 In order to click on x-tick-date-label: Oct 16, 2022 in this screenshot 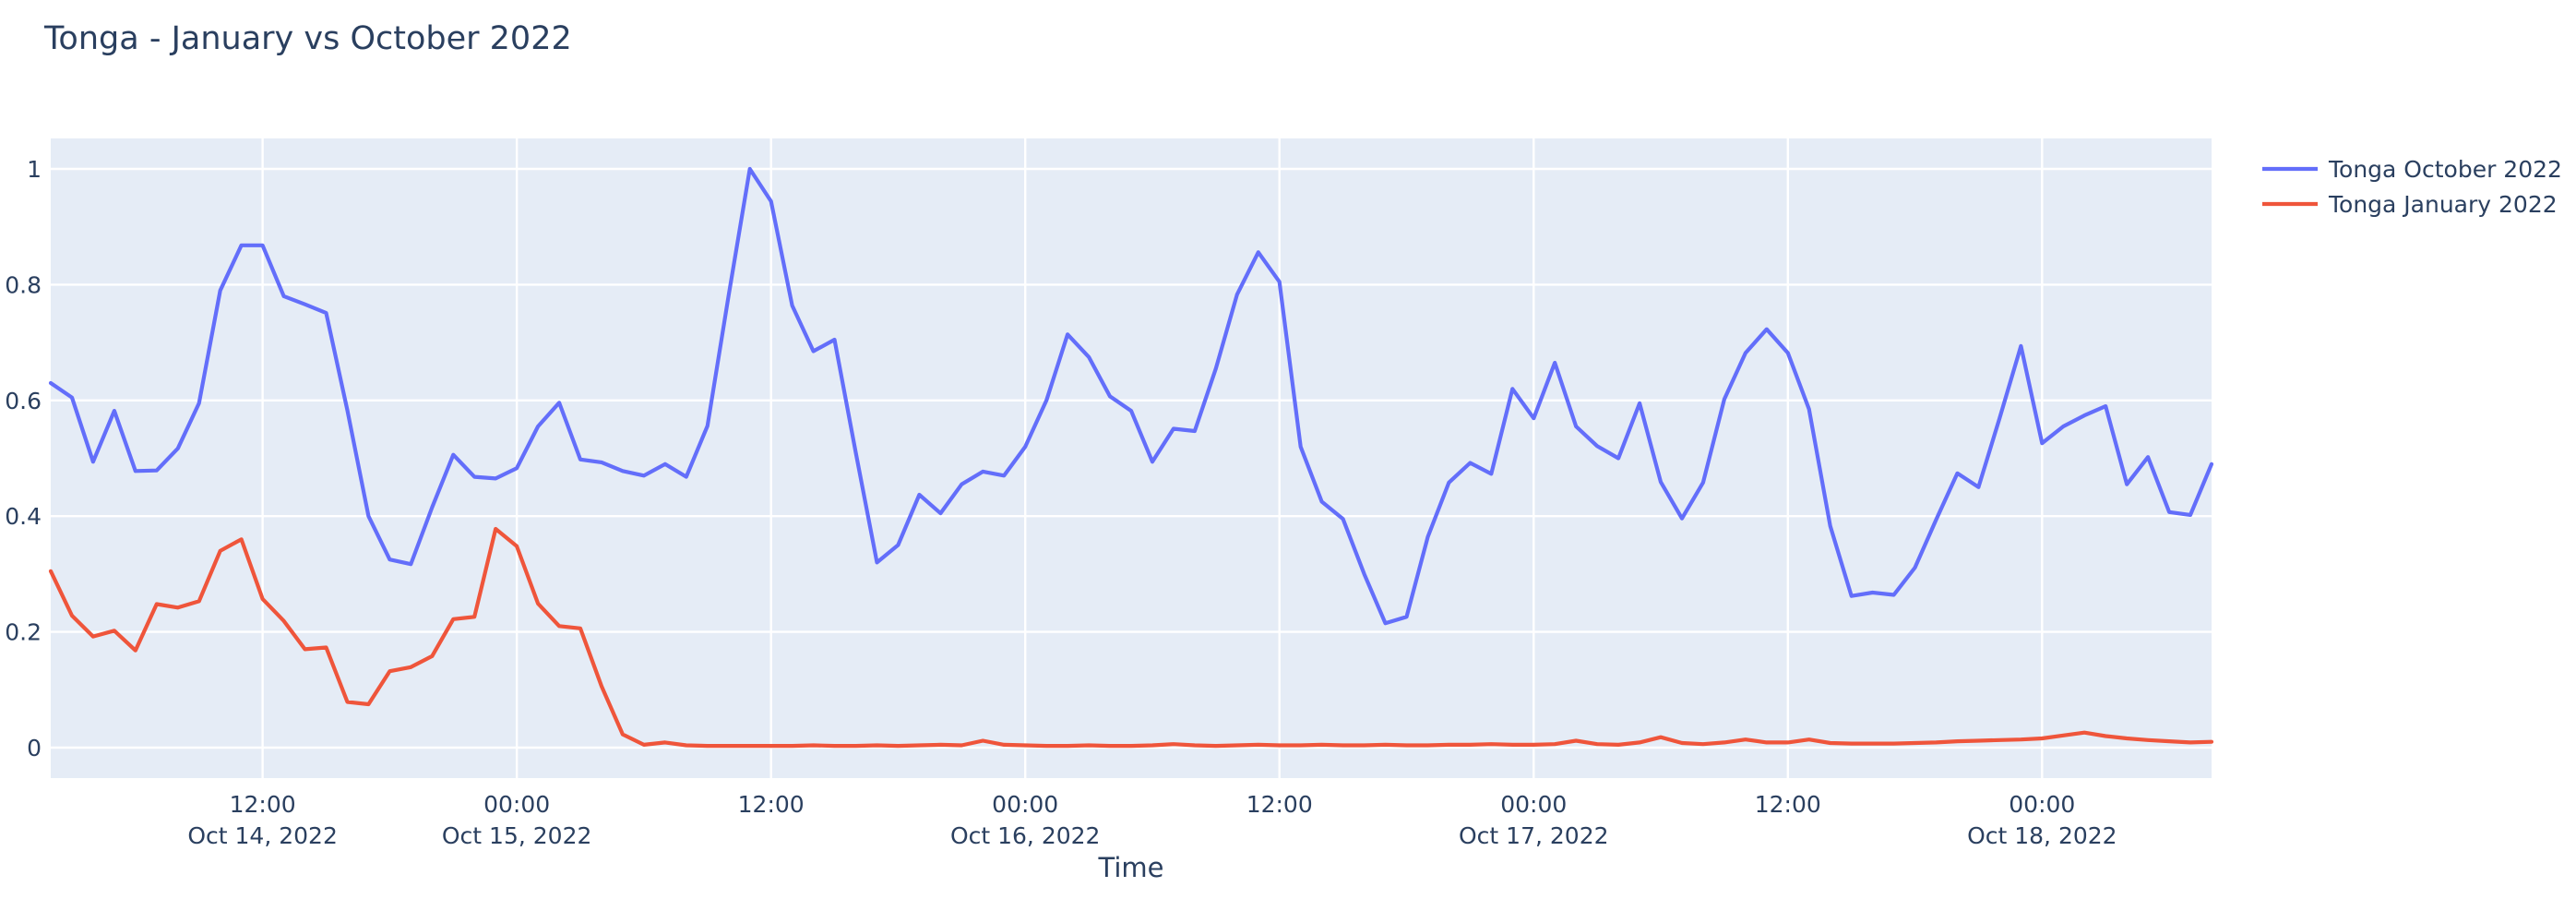, I will do `click(1025, 835)`.